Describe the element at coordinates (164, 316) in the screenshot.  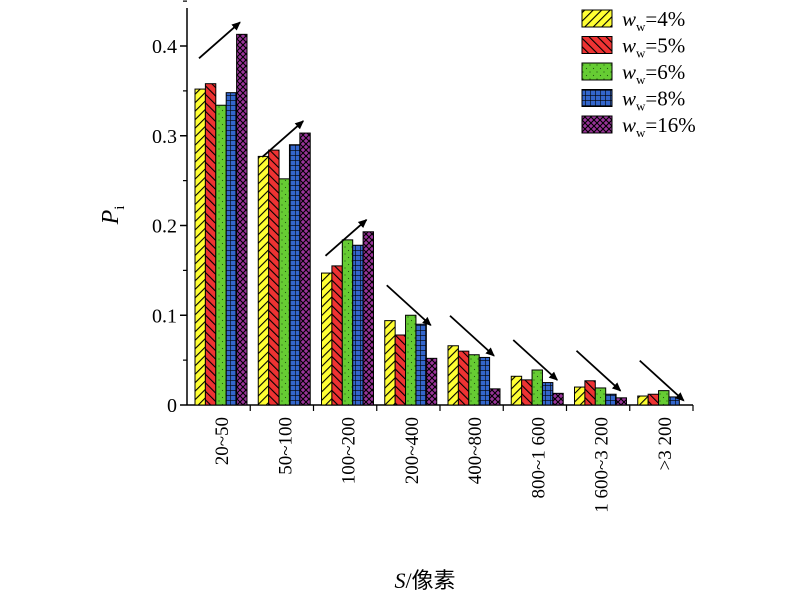
I see `y-tick-label: 0.1` at that location.